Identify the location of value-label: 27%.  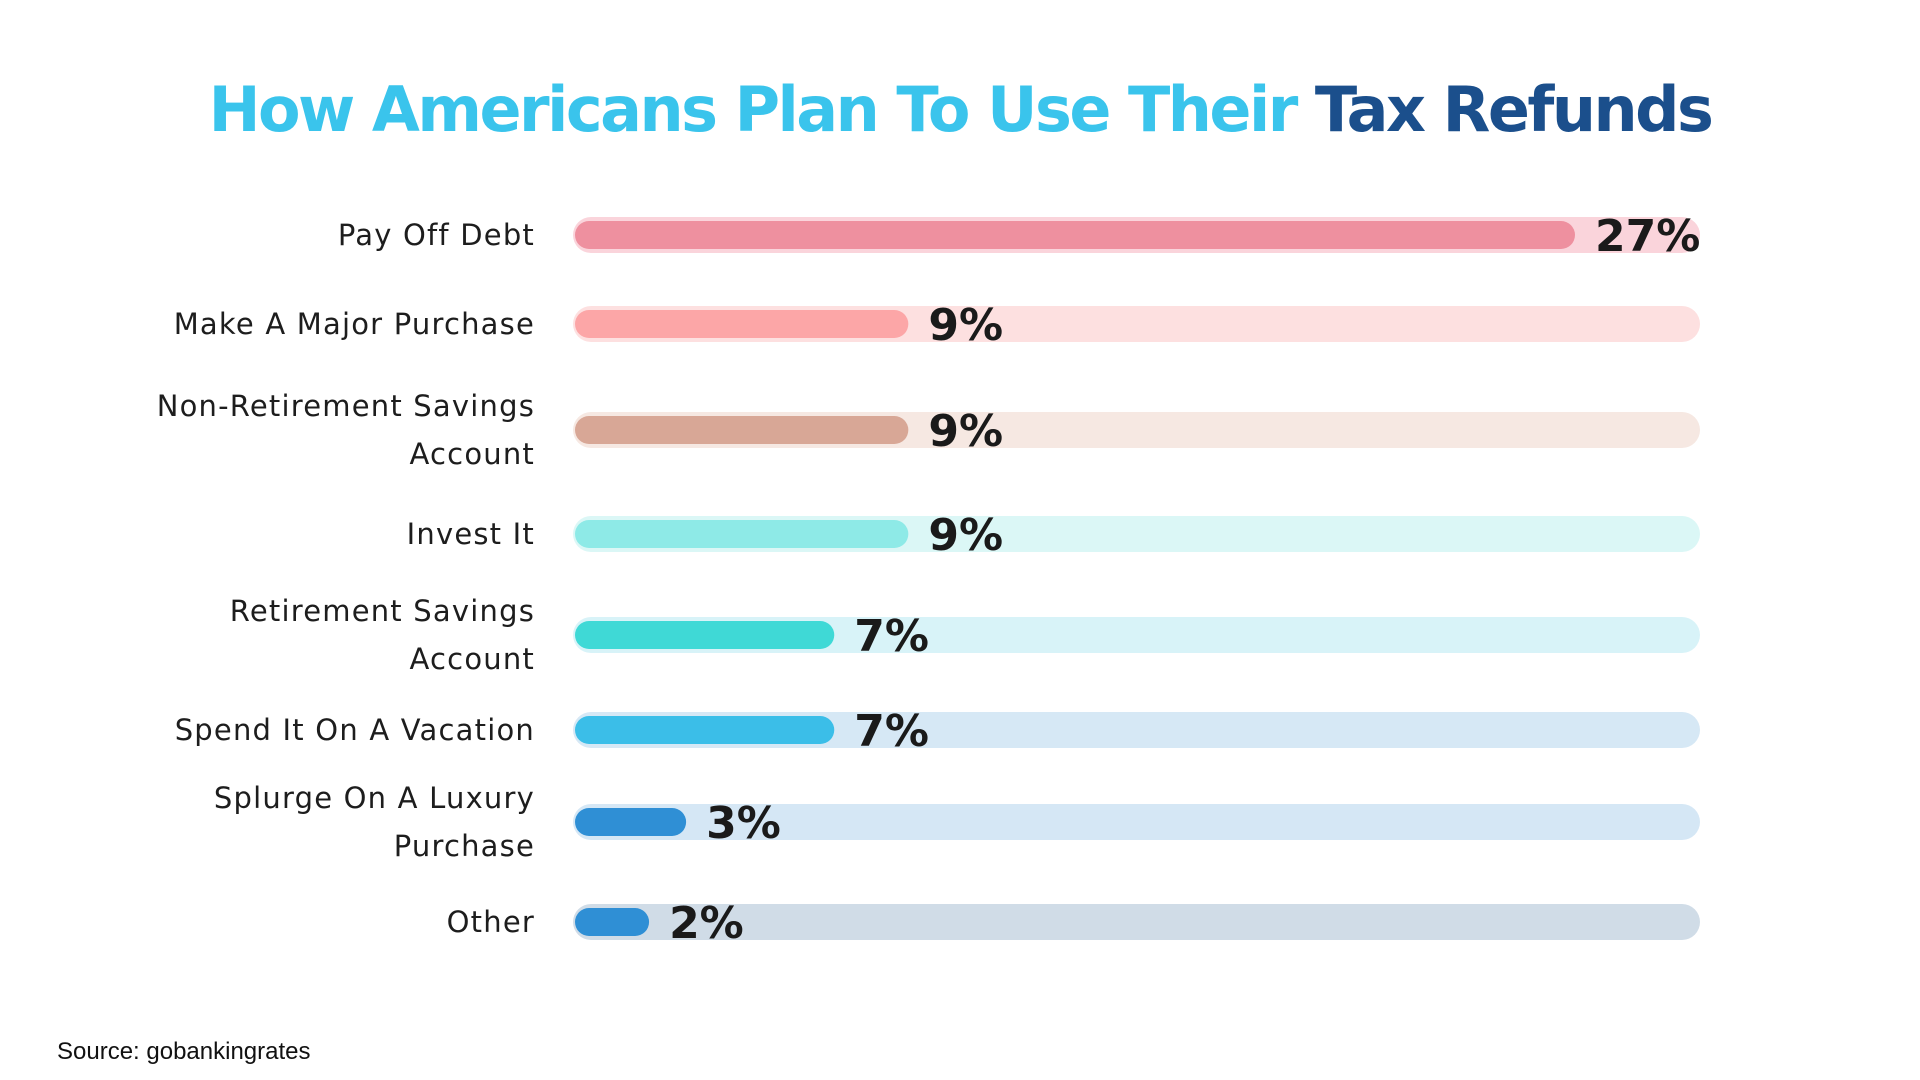
(1647, 236).